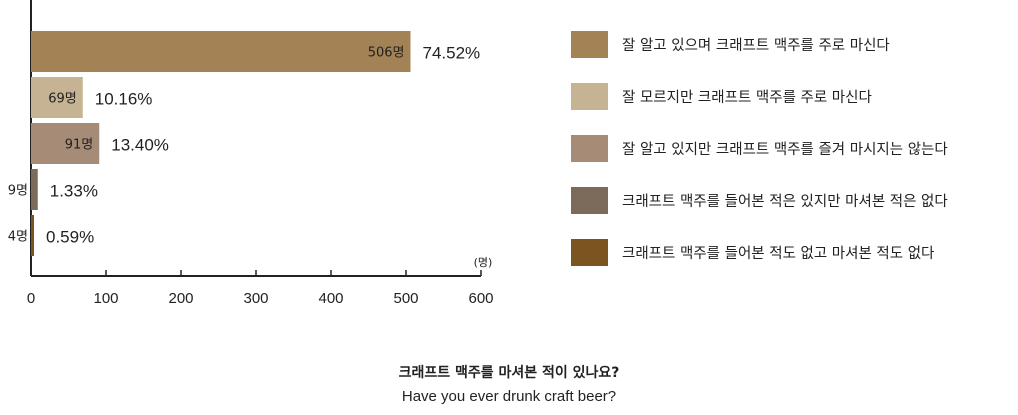  What do you see at coordinates (509, 396) in the screenshot?
I see `chart-caption-english: Have you ever drunk craft beer?` at bounding box center [509, 396].